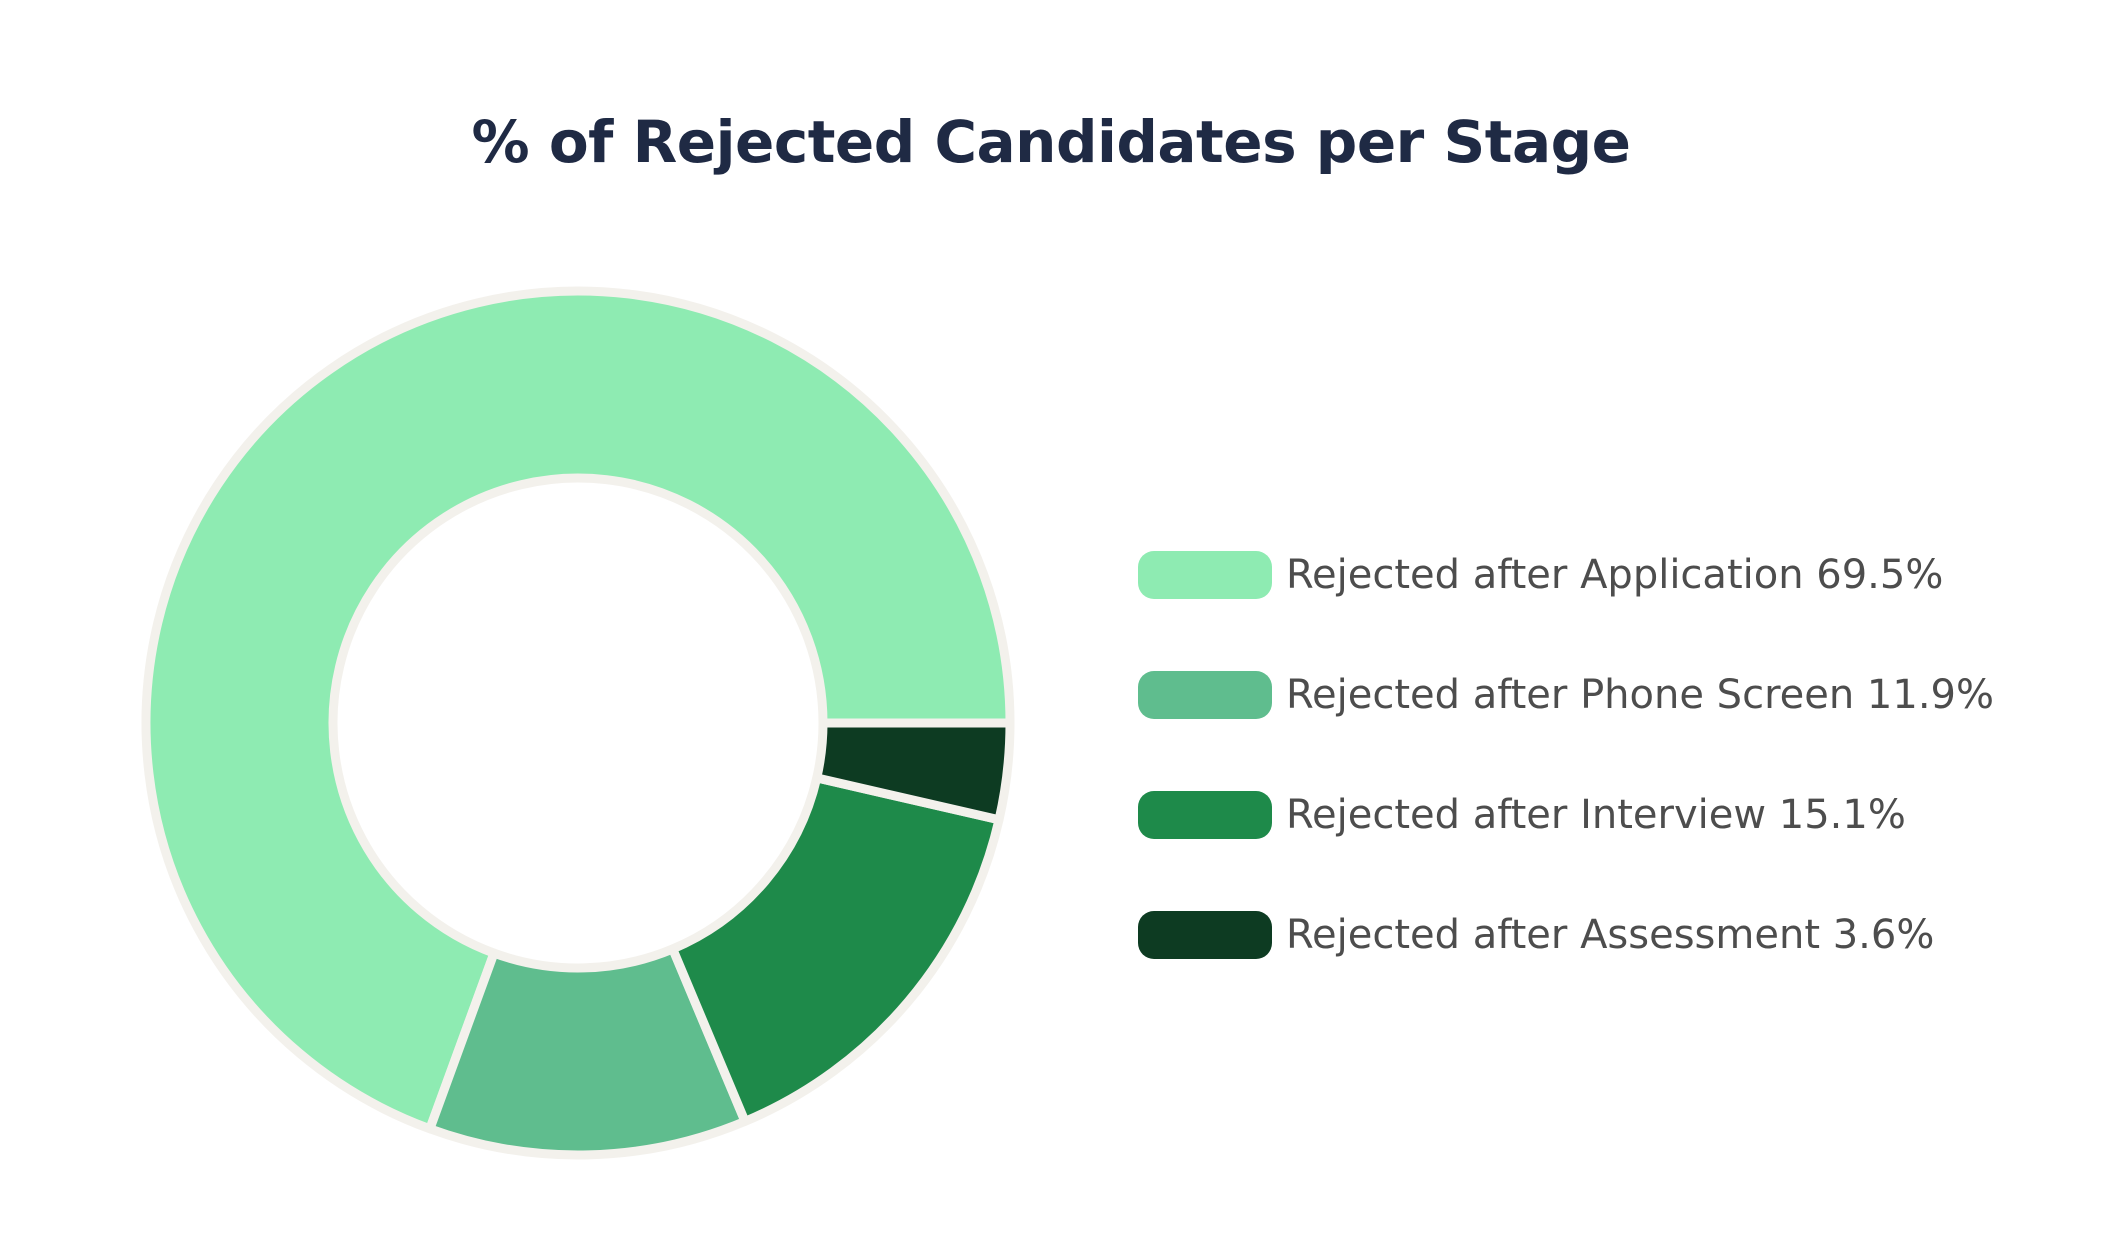 Image resolution: width=2102 pixels, height=1260 pixels. I want to click on legend-label: Rejected after Phone Screen 11.9%, so click(1640, 695).